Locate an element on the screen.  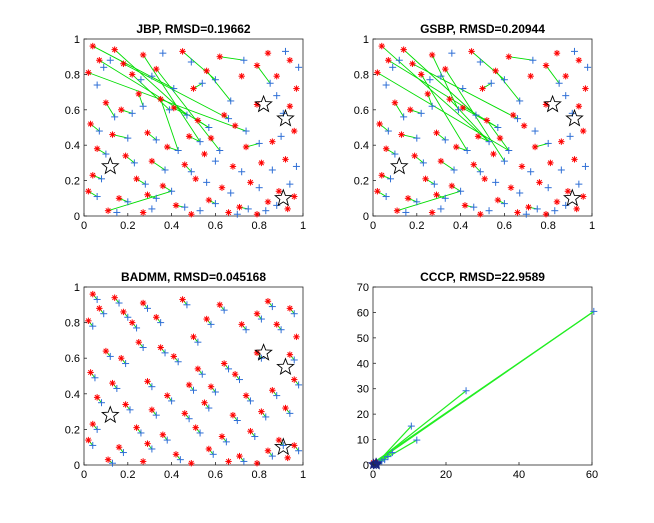
y-tick-label: 40 is located at coordinates (363, 364).